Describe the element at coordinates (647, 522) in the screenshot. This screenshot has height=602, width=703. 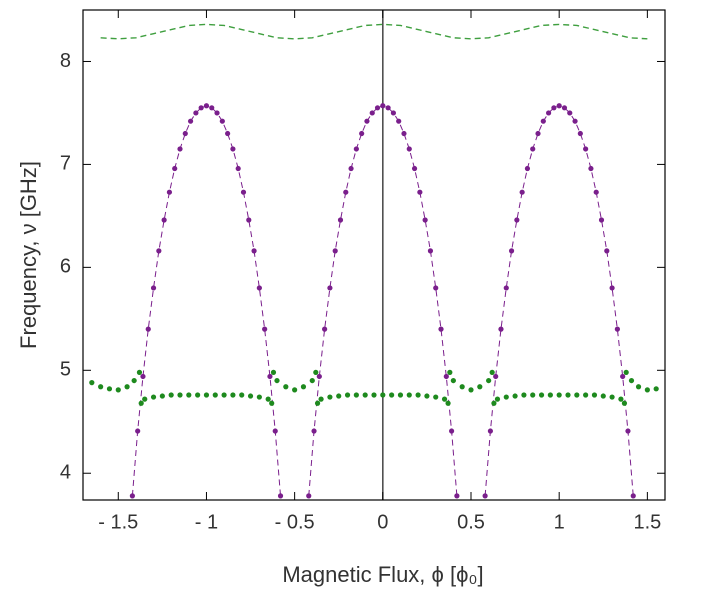
I see `x-tick-label: 1.5` at that location.